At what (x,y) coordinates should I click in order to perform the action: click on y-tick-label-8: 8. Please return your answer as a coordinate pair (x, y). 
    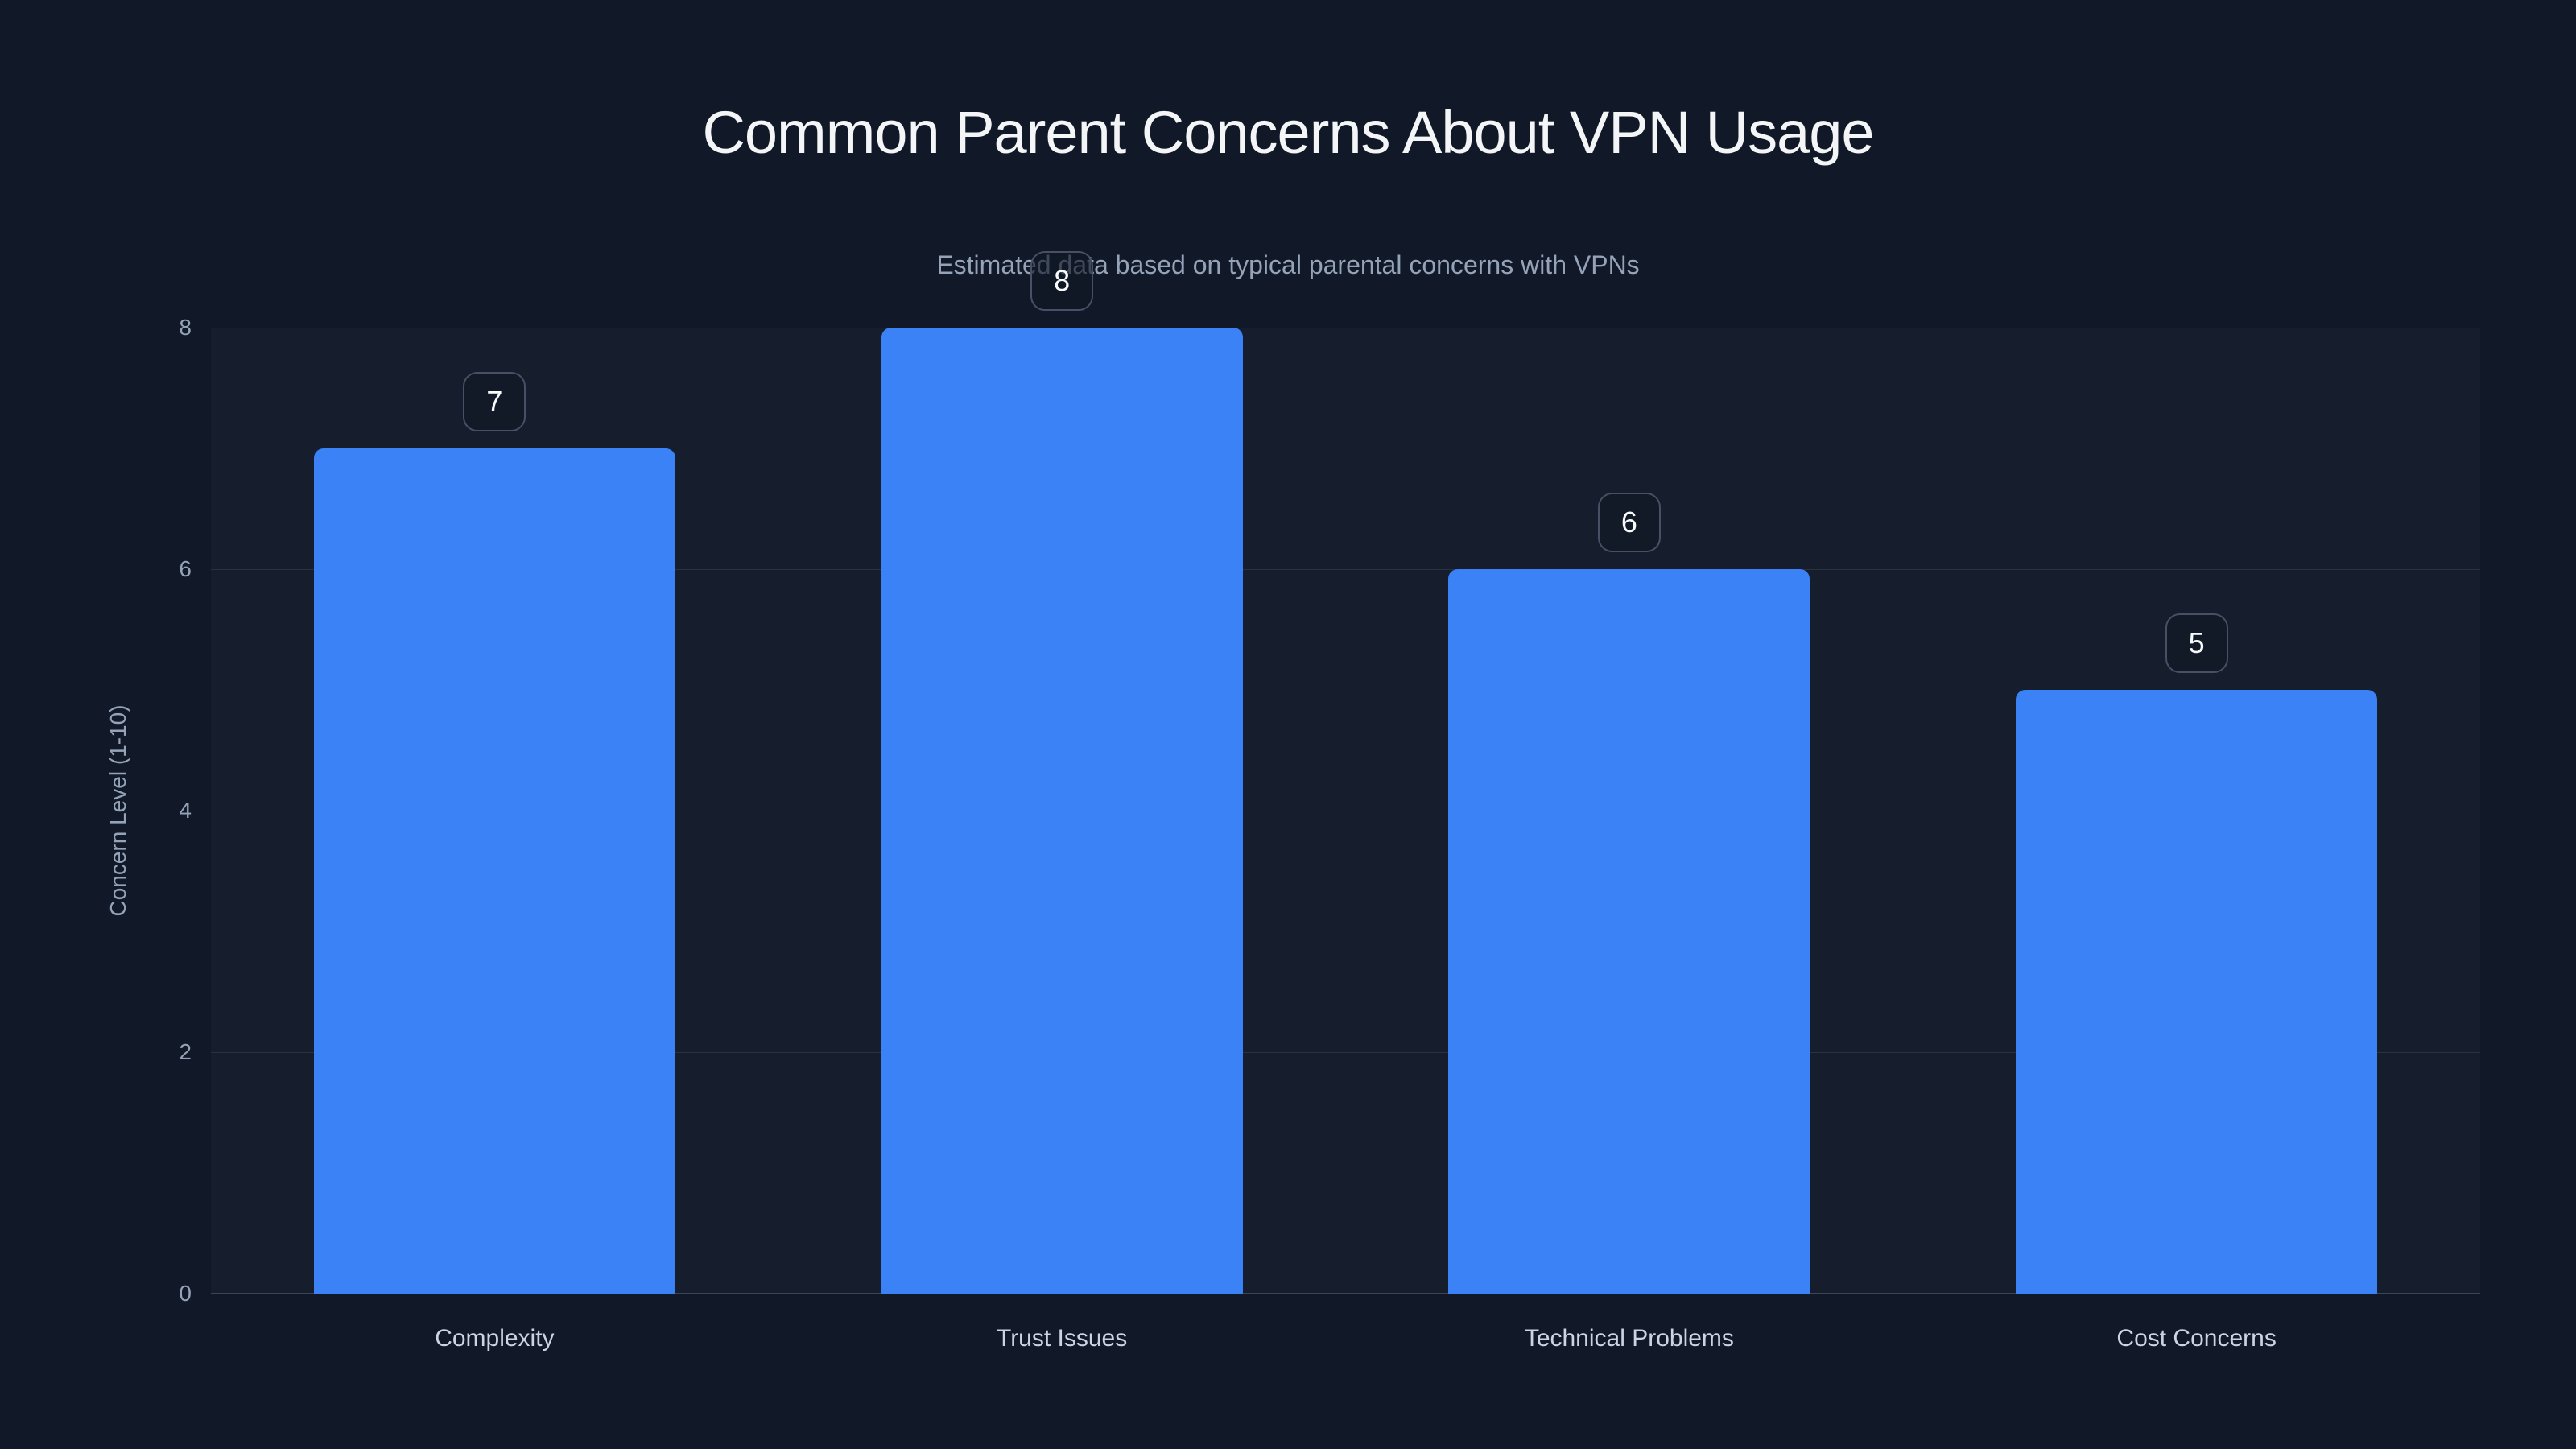
    Looking at the image, I should click on (185, 327).